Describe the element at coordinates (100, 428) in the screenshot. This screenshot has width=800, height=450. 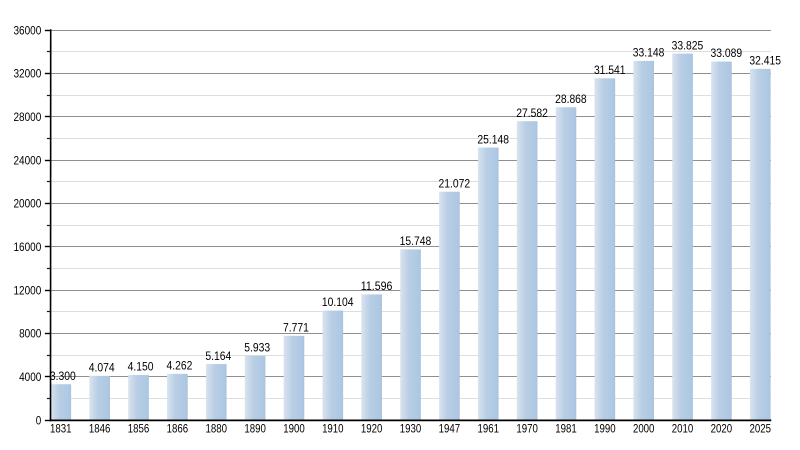
I see `svg-text: 1846` at that location.